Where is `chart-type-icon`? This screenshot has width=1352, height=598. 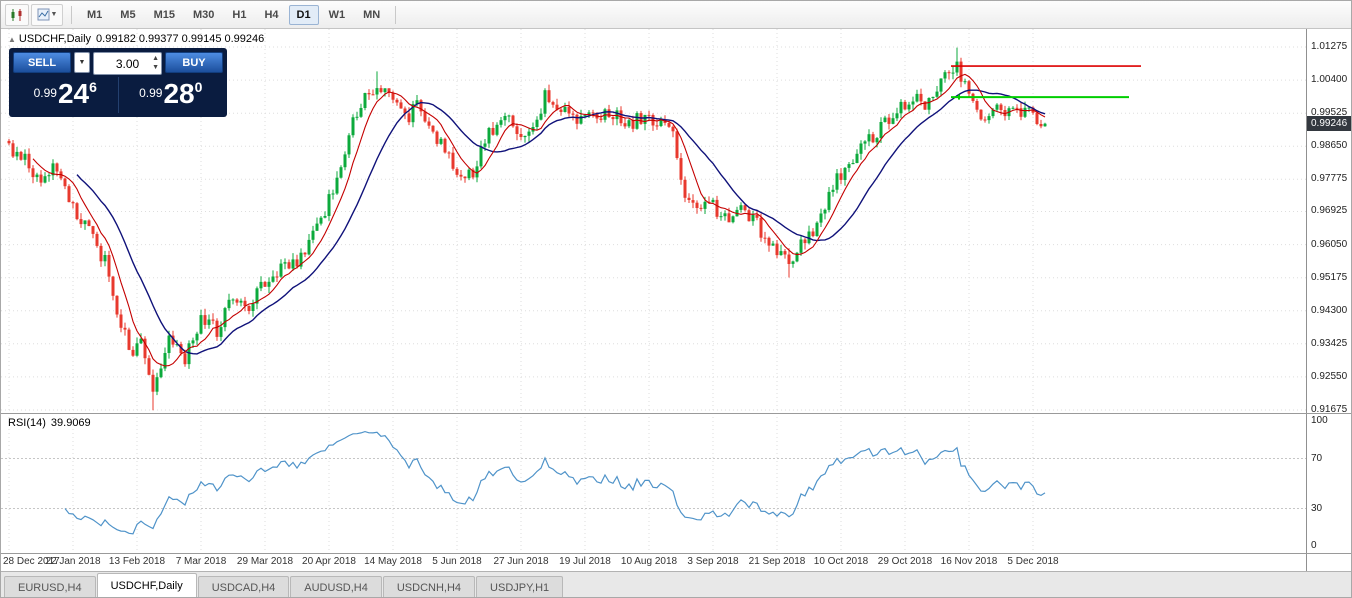
chart-type-icon is located at coordinates (17, 14).